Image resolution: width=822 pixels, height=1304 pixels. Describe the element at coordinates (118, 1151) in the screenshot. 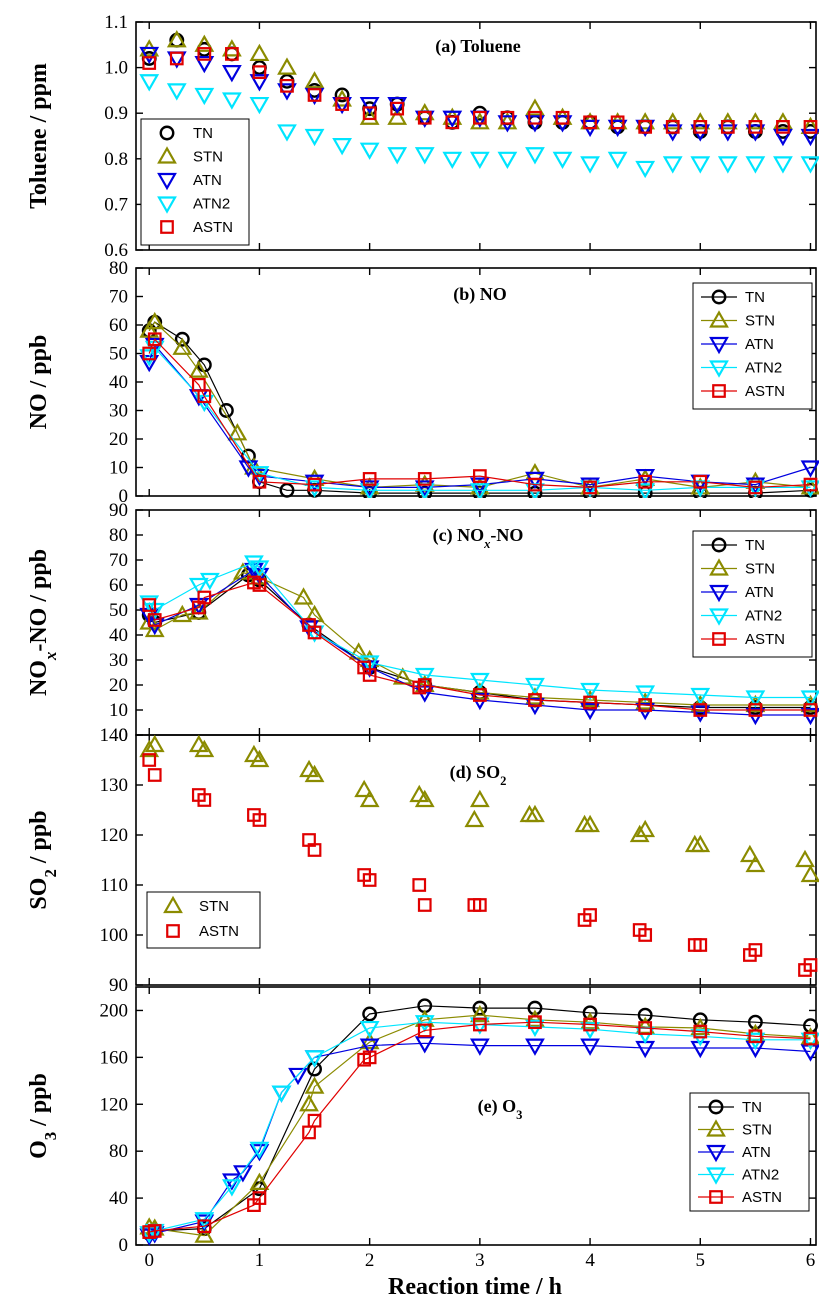

I see `y-tick-label: 80` at that location.